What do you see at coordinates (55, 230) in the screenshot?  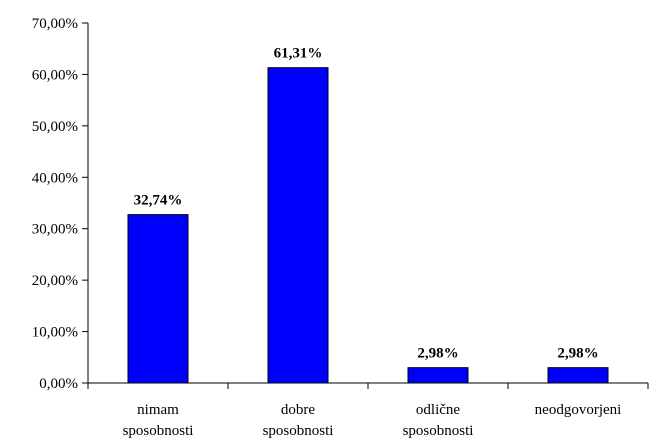 I see `y-tick-label: 30,00%` at bounding box center [55, 230].